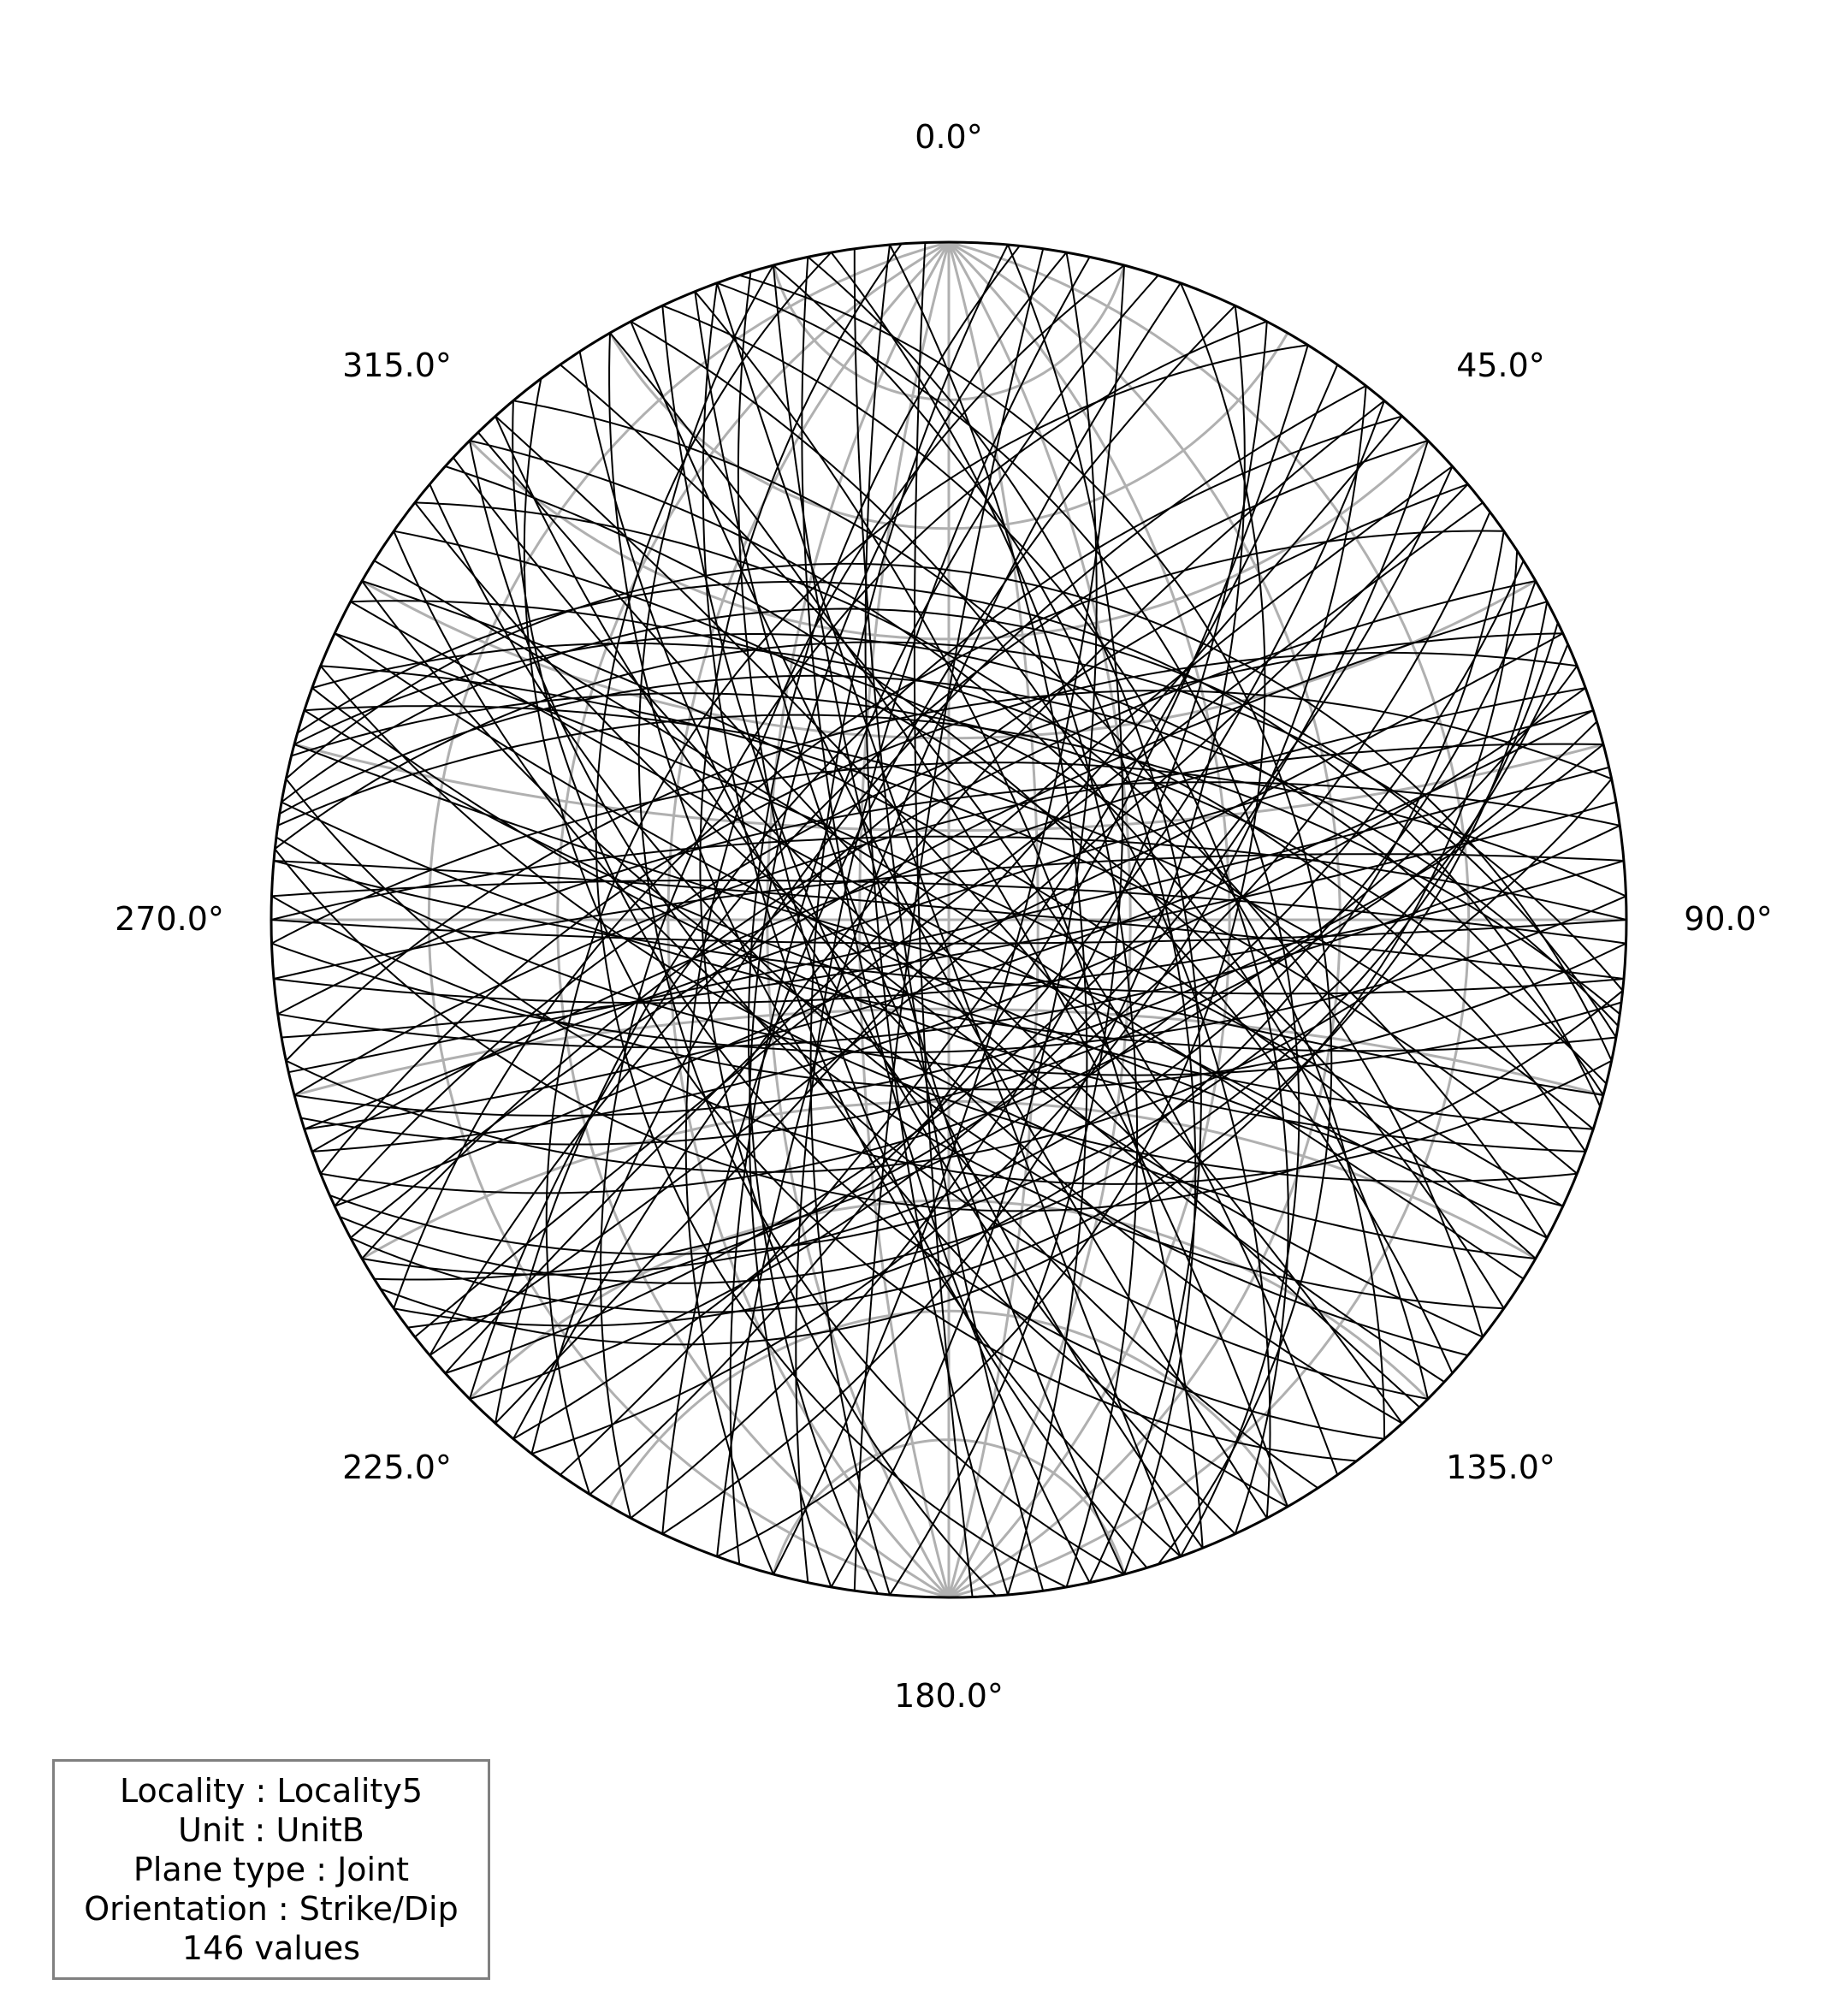  What do you see at coordinates (1500, 1467) in the screenshot?
I see `azimuth-label-135: 135.0°` at bounding box center [1500, 1467].